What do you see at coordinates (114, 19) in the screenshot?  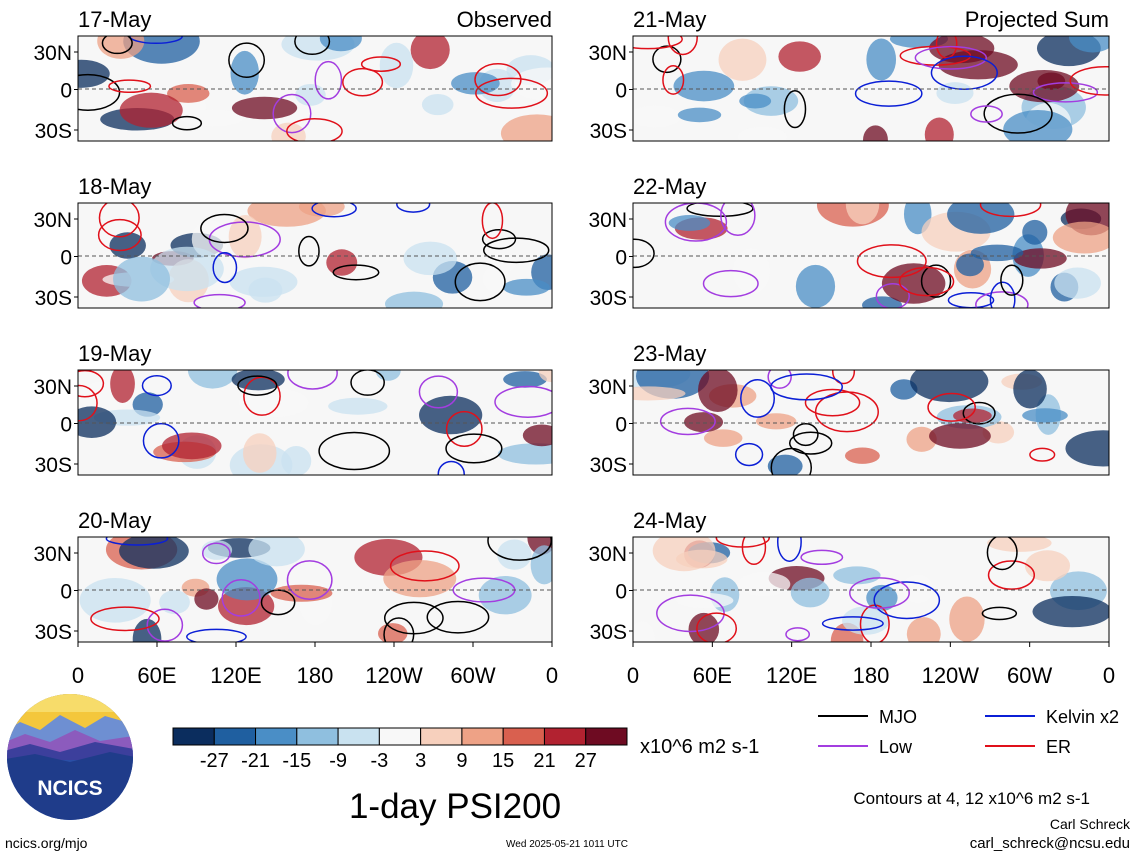 I see `panel-date-label: 17-May` at bounding box center [114, 19].